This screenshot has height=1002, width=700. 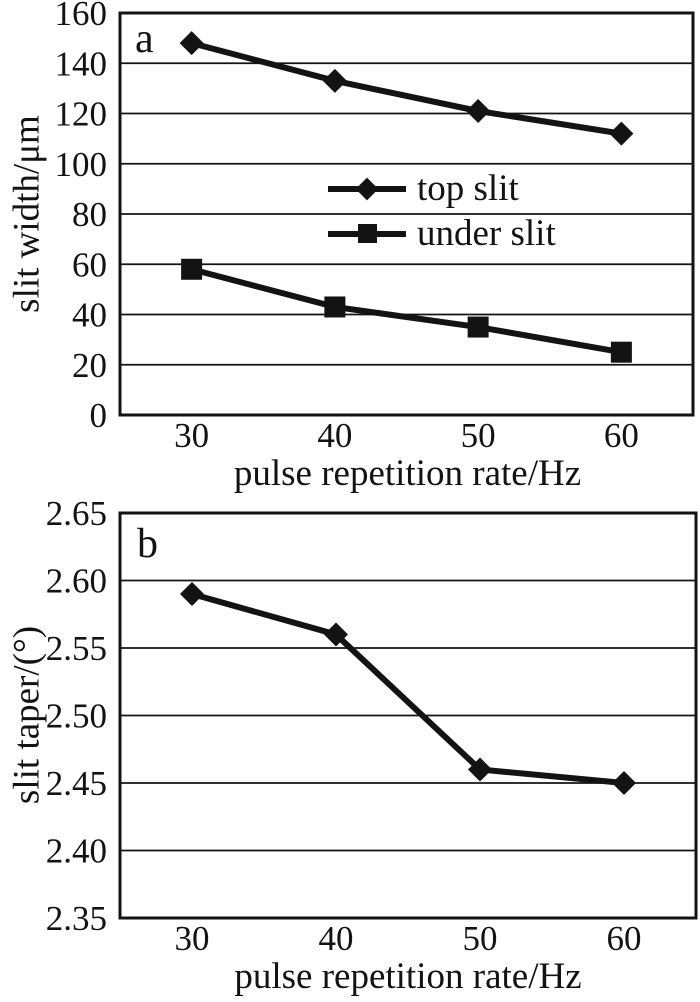 What do you see at coordinates (89, 315) in the screenshot?
I see `y-tick-label: 40` at bounding box center [89, 315].